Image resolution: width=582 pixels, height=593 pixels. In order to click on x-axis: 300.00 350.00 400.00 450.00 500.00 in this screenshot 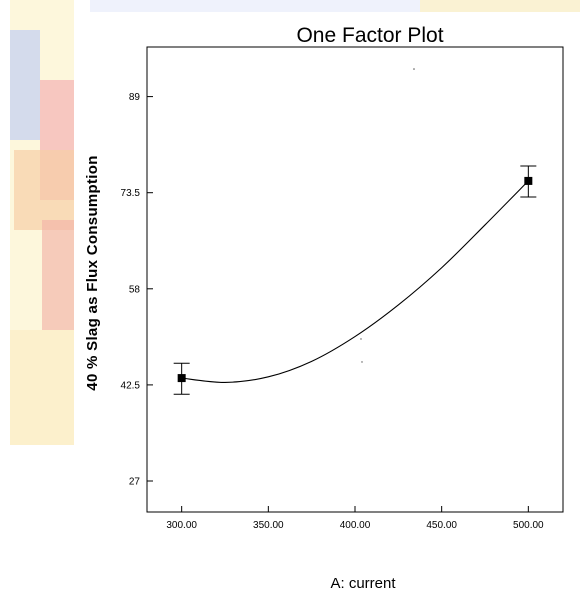, I will do `click(355, 518)`.